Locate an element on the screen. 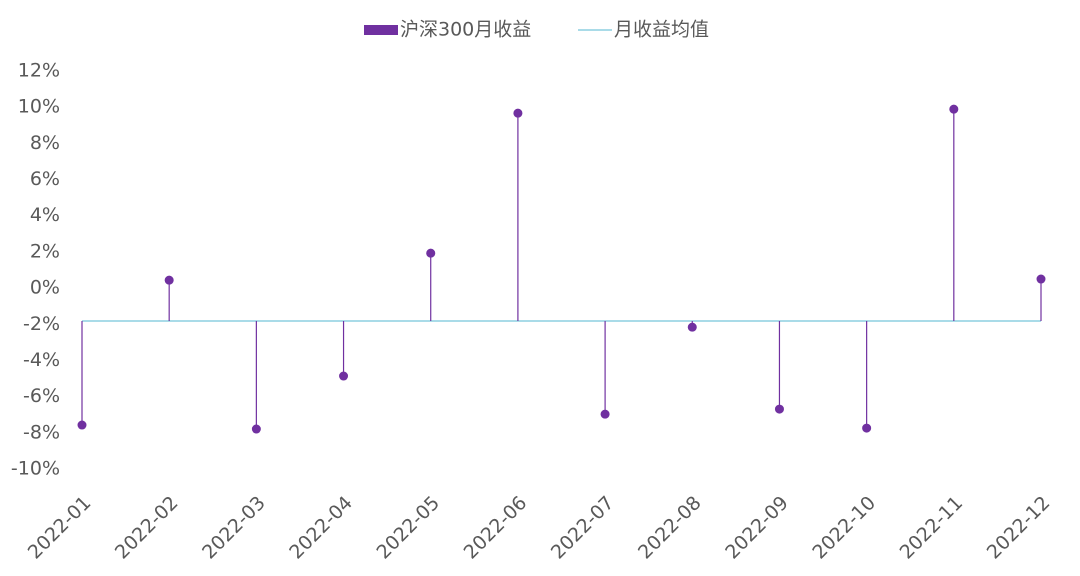  x-tick-label: 2022-07 is located at coordinates (583, 528).